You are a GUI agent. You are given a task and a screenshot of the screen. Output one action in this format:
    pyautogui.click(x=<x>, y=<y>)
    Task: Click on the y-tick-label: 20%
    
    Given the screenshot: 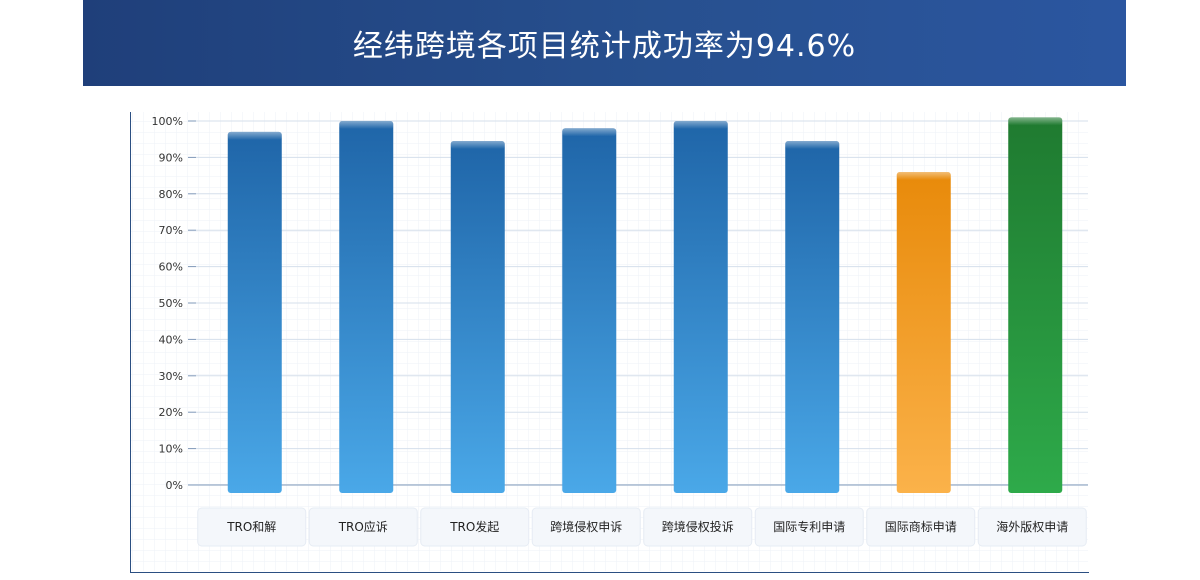 What is the action you would take?
    pyautogui.click(x=171, y=412)
    